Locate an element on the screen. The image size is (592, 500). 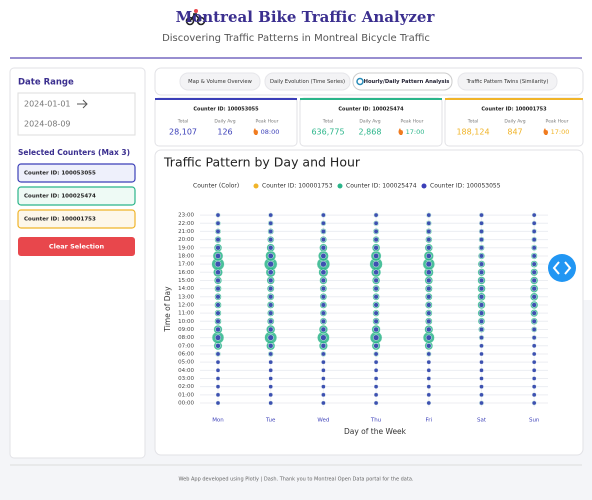
tab-label: Daily Evolution (Time Series) is located at coordinates (307, 82).